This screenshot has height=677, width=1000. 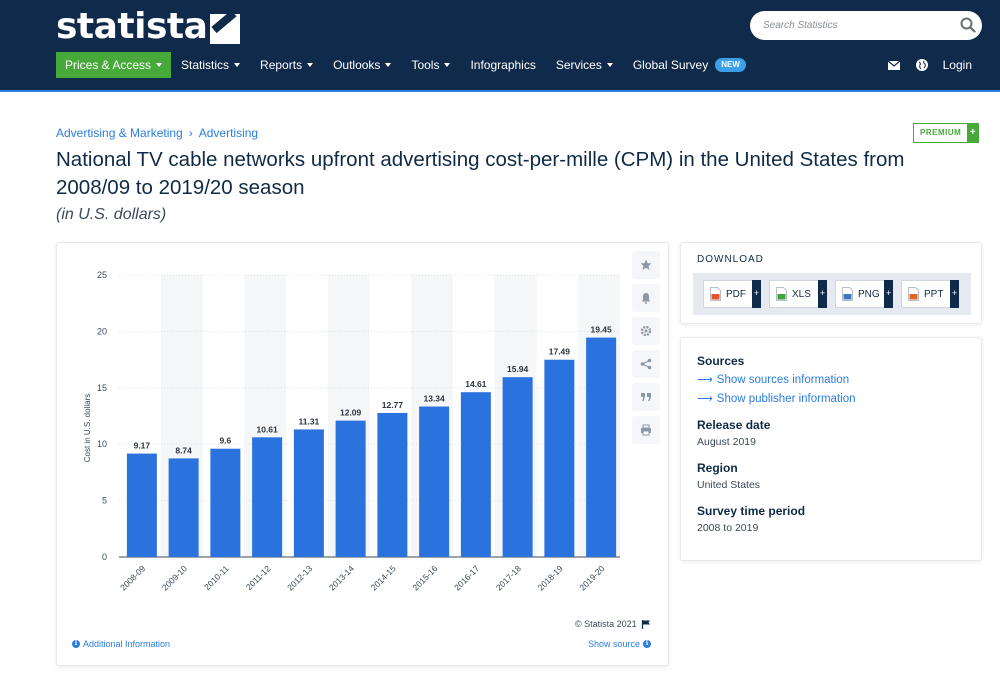 I want to click on search-icon, so click(x=968, y=25).